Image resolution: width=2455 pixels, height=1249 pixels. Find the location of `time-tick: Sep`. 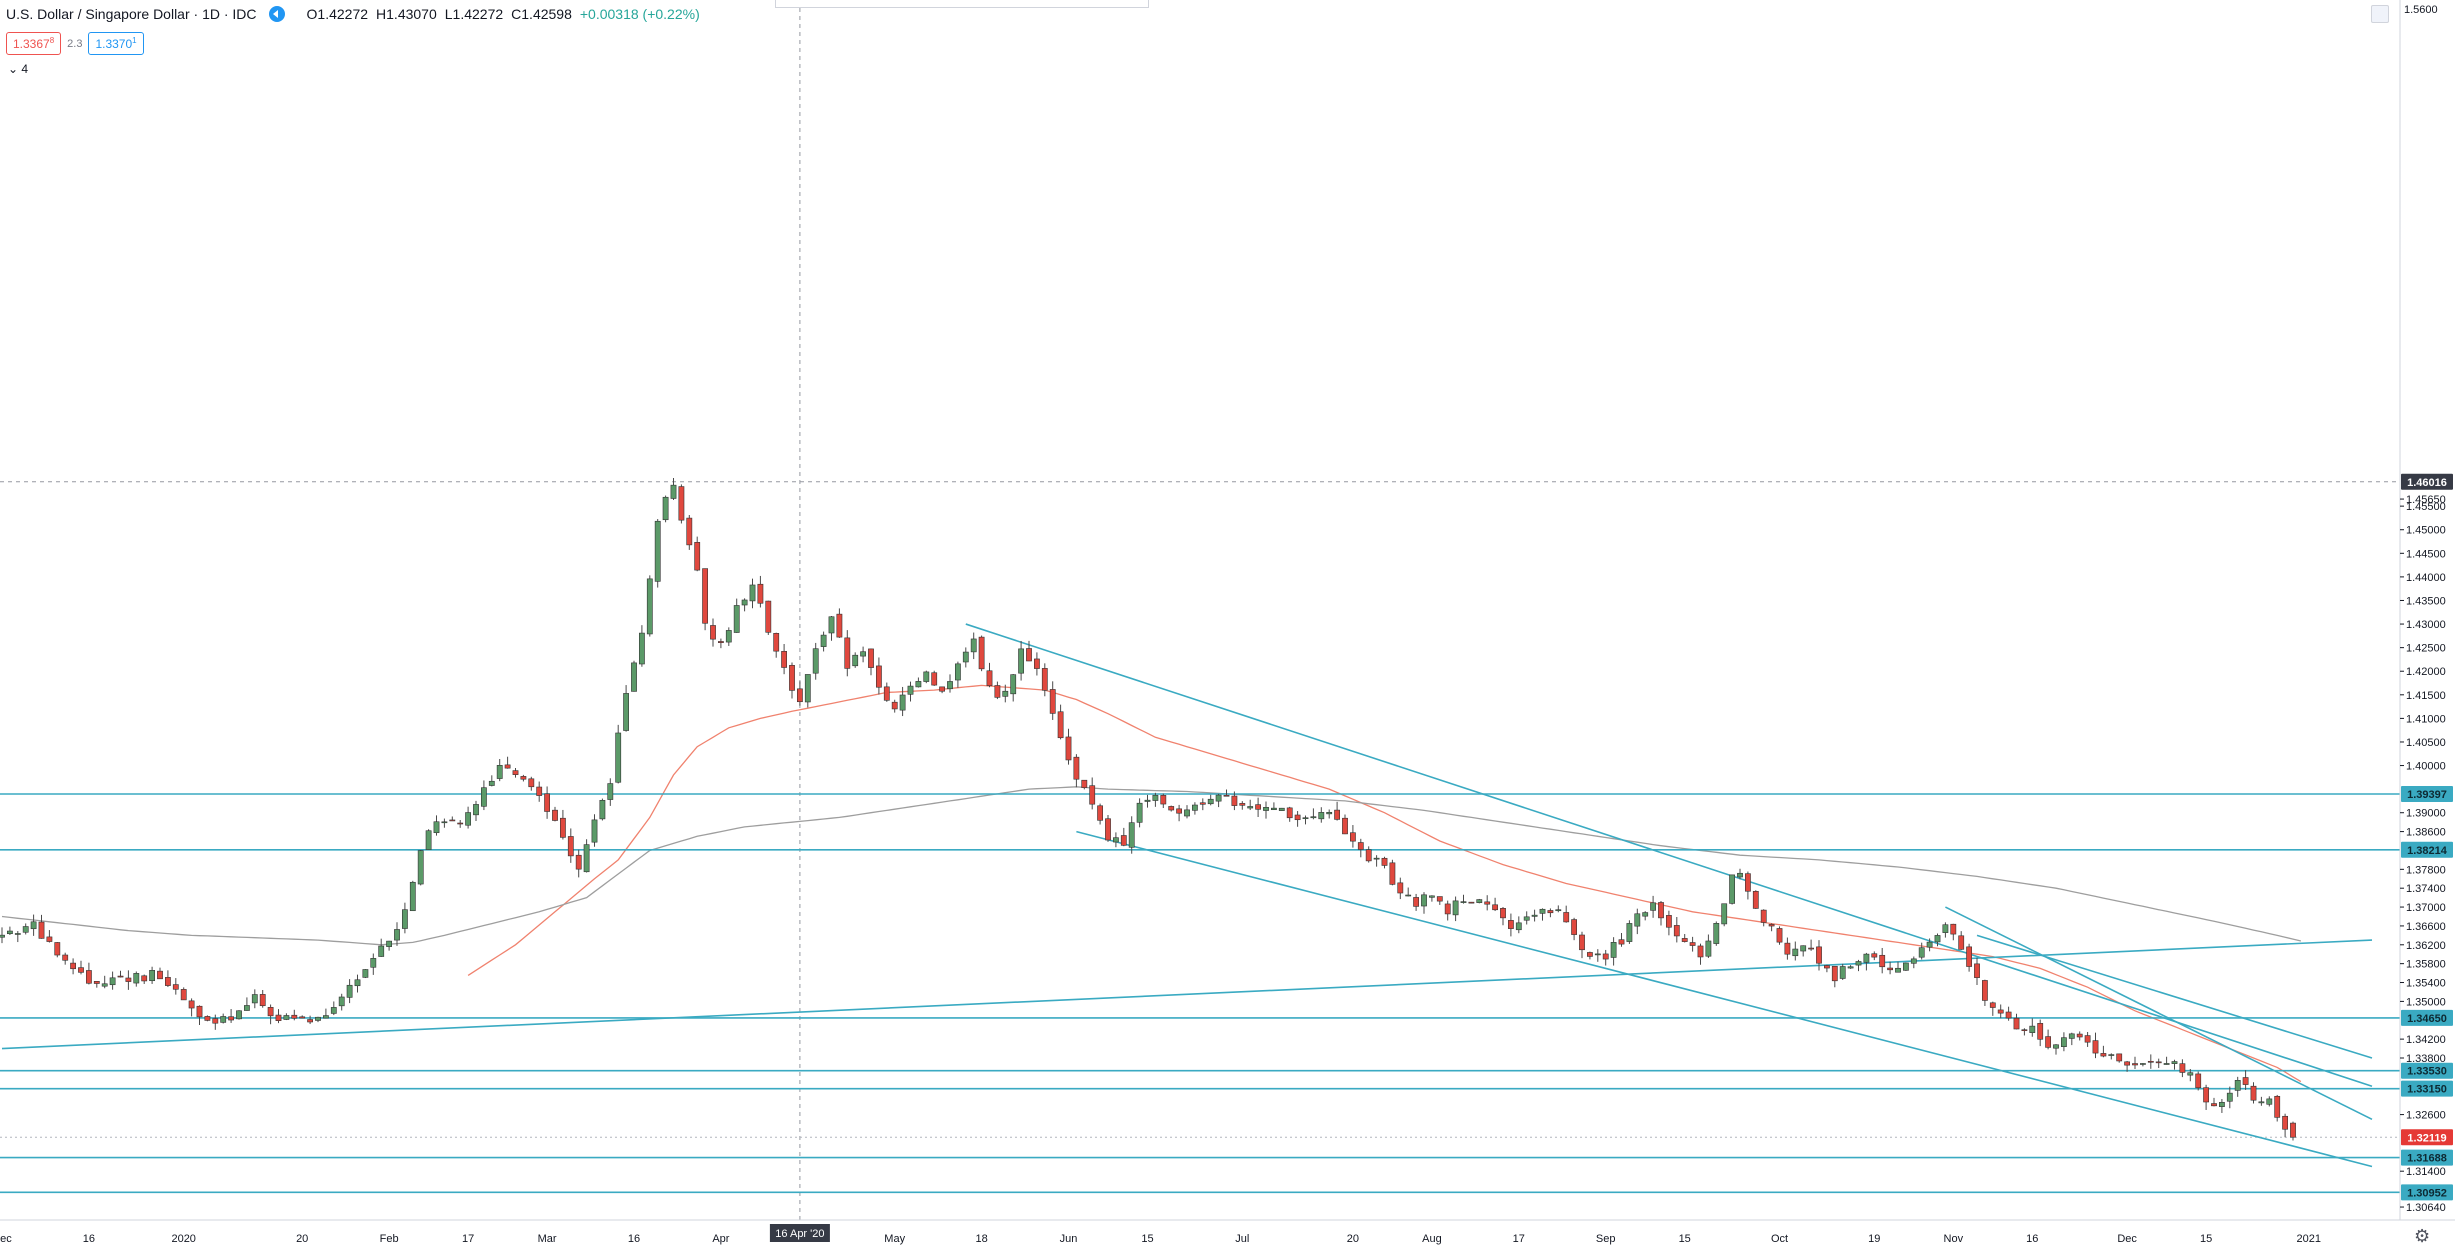

time-tick: Sep is located at coordinates (1606, 1239).